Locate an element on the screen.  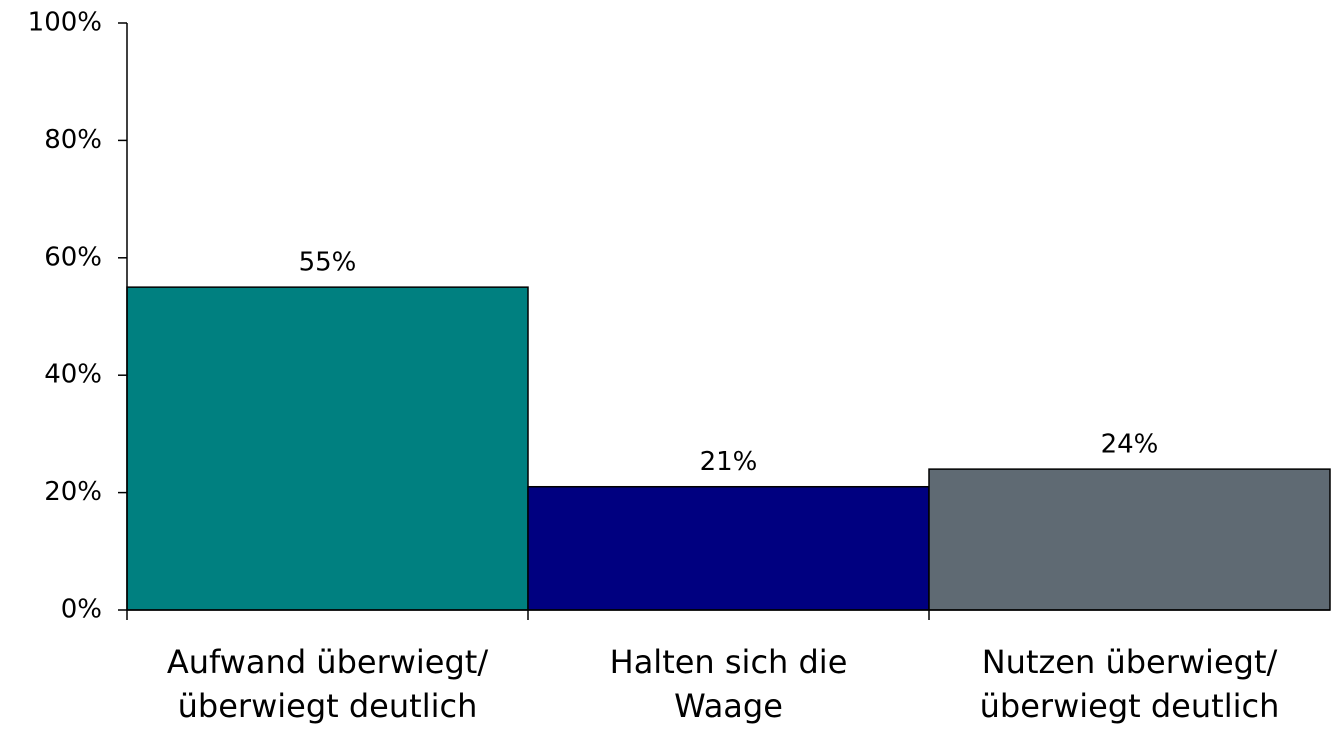
y-tick-label: 20% is located at coordinates (73, 492).